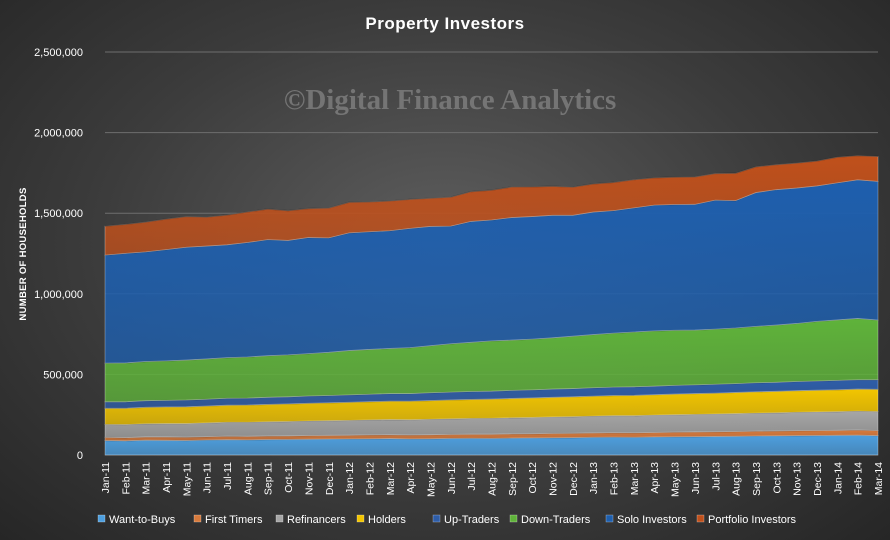  I want to click on y-tick-label: 2,500,000, so click(58, 53).